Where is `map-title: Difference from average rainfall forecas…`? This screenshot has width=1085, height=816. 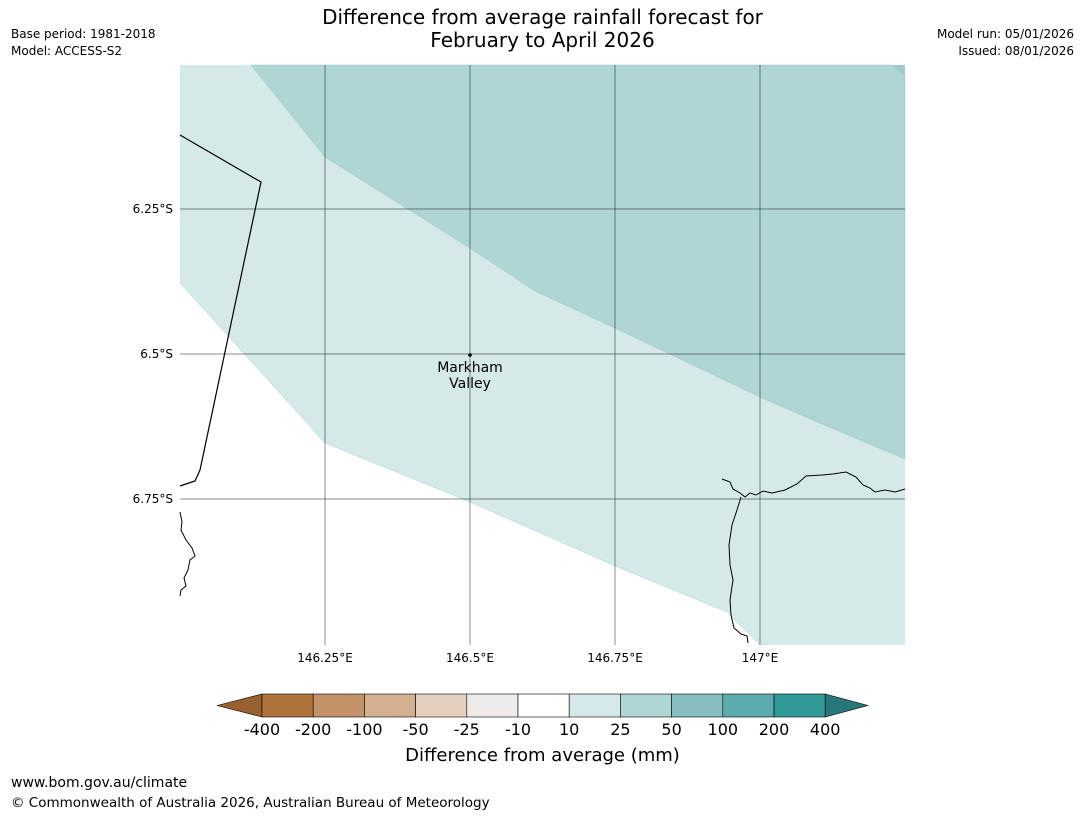 map-title: Difference from average rainfall forecas… is located at coordinates (542, 29).